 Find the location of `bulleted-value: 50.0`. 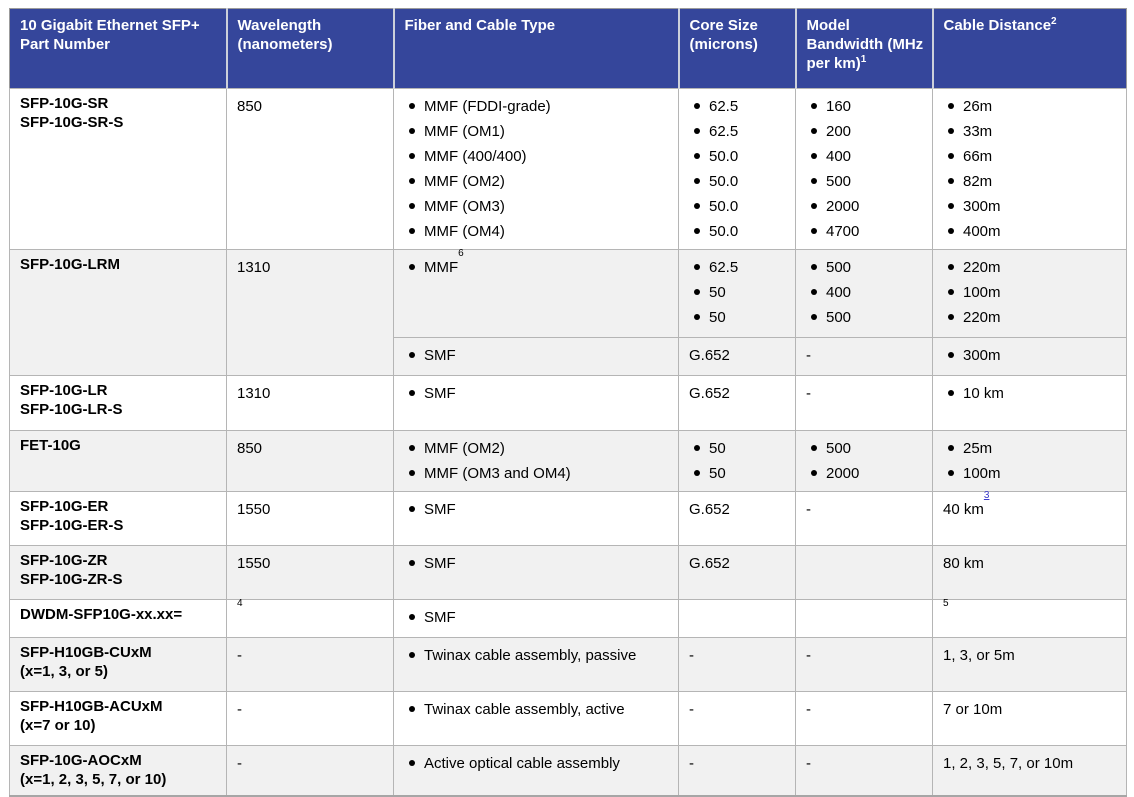

bulleted-value: 50.0 is located at coordinates (738, 231).